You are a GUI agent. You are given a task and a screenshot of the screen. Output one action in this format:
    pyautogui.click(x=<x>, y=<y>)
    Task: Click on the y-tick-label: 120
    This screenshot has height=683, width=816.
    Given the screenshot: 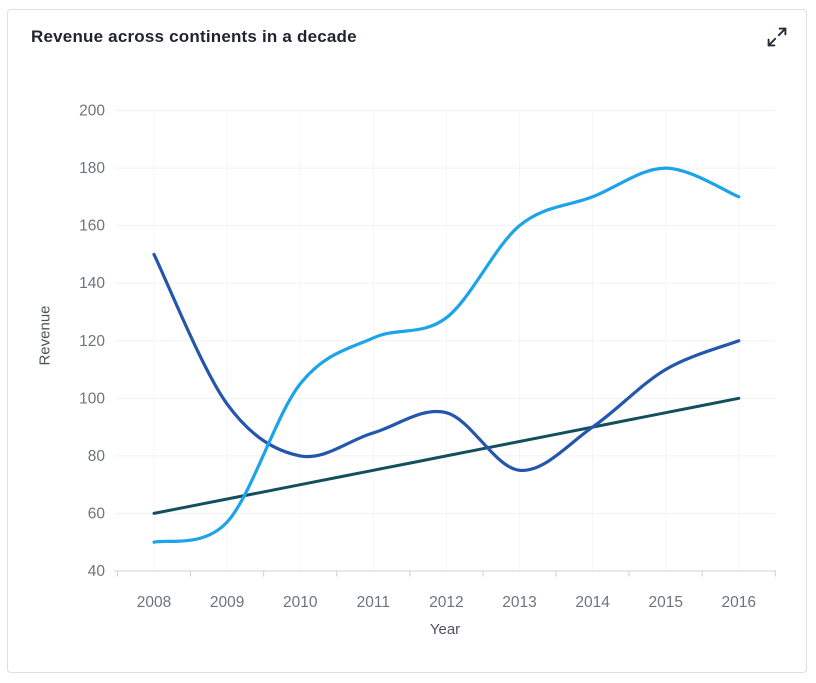 What is the action you would take?
    pyautogui.click(x=92, y=341)
    